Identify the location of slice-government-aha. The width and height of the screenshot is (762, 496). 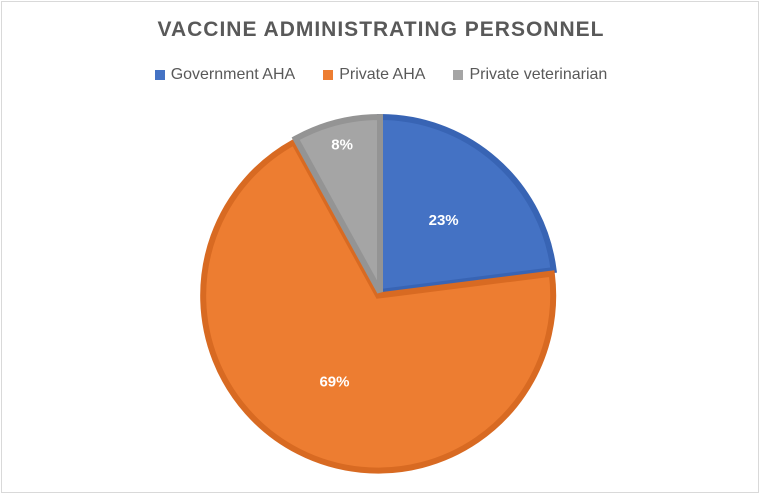
(467, 204).